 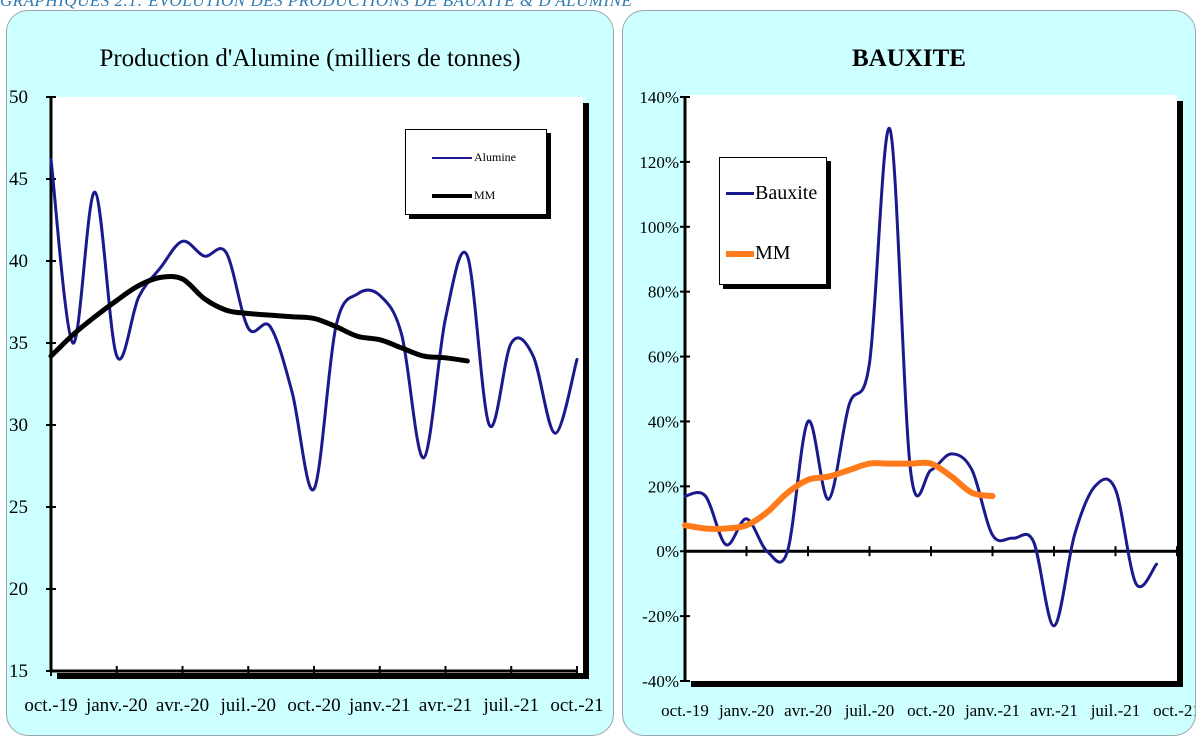 What do you see at coordinates (667, 551) in the screenshot?
I see `bauxite-y-tick-label: 0%` at bounding box center [667, 551].